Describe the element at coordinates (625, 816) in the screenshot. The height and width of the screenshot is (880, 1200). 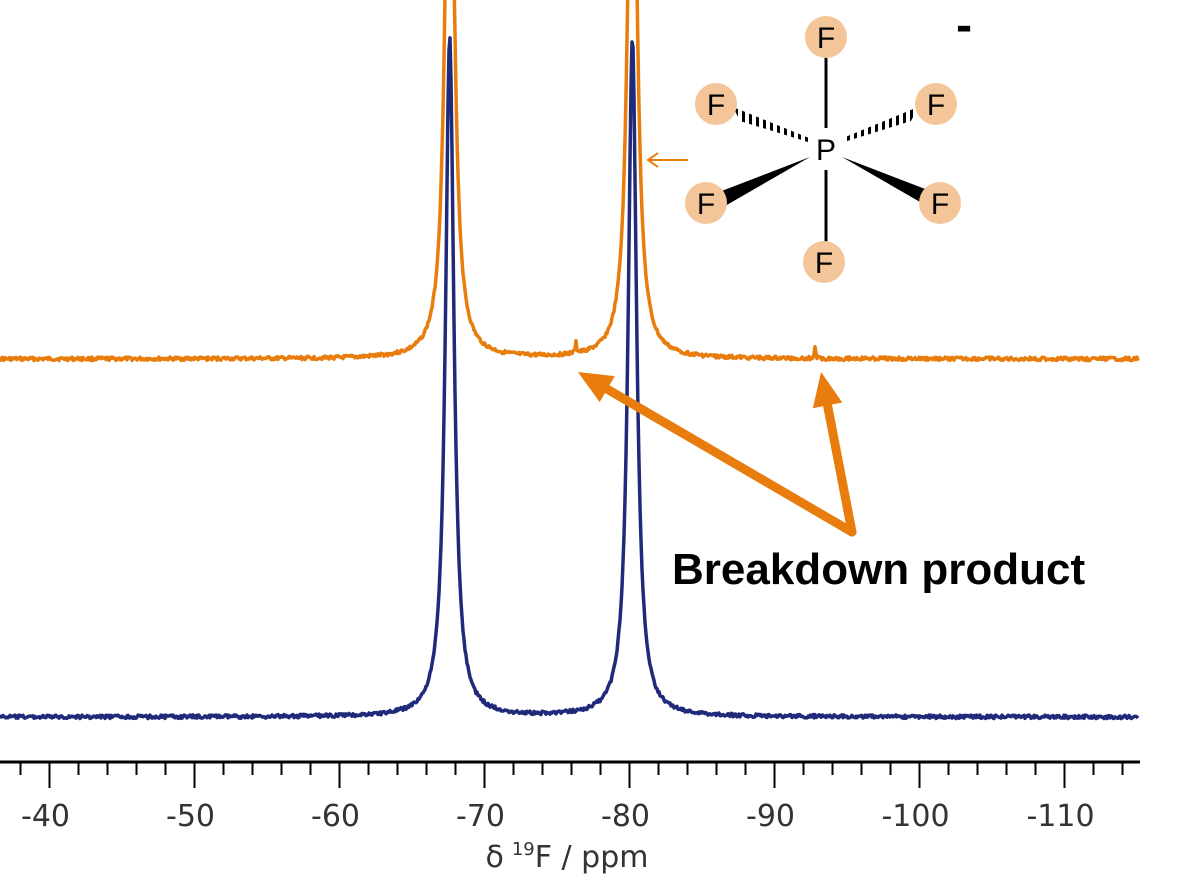
I see `x-tick-label: -80` at that location.